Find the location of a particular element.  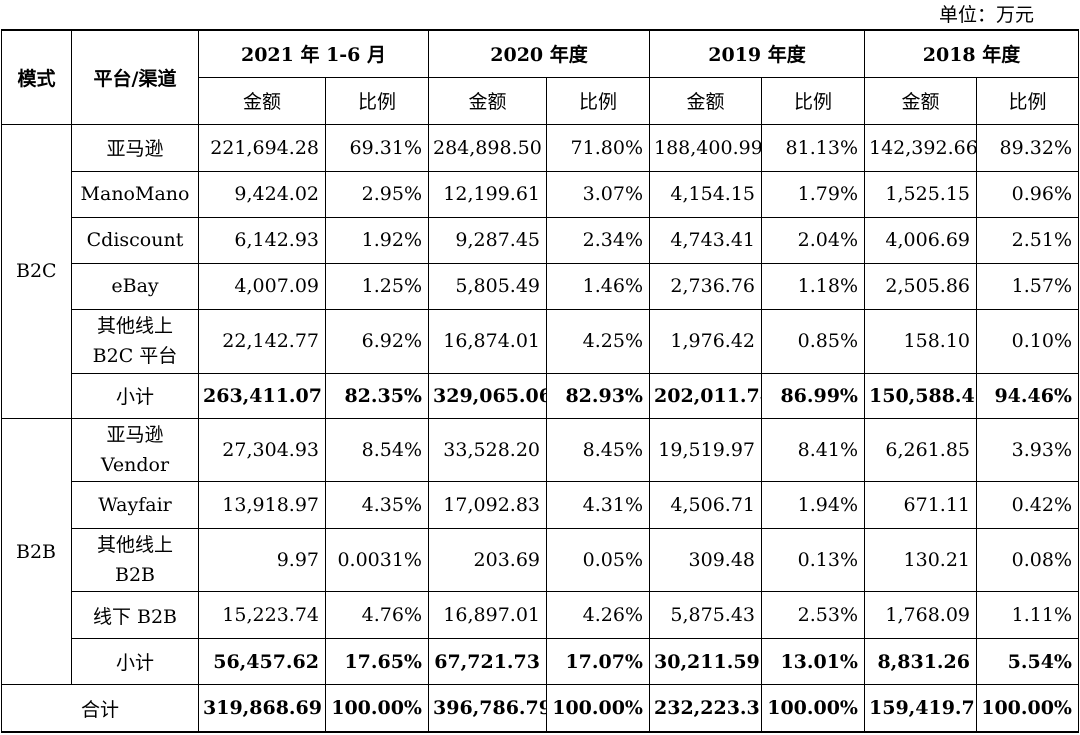

platform-cell: Cdiscount is located at coordinates (135, 240).